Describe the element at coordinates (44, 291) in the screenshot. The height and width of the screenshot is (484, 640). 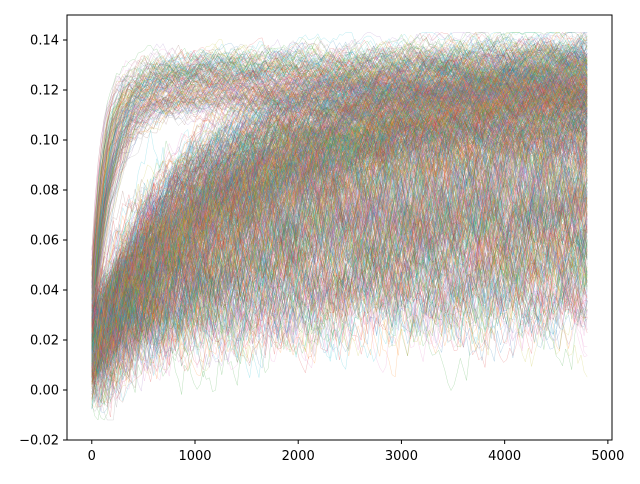
I see `y-tick-label: 0.04` at that location.